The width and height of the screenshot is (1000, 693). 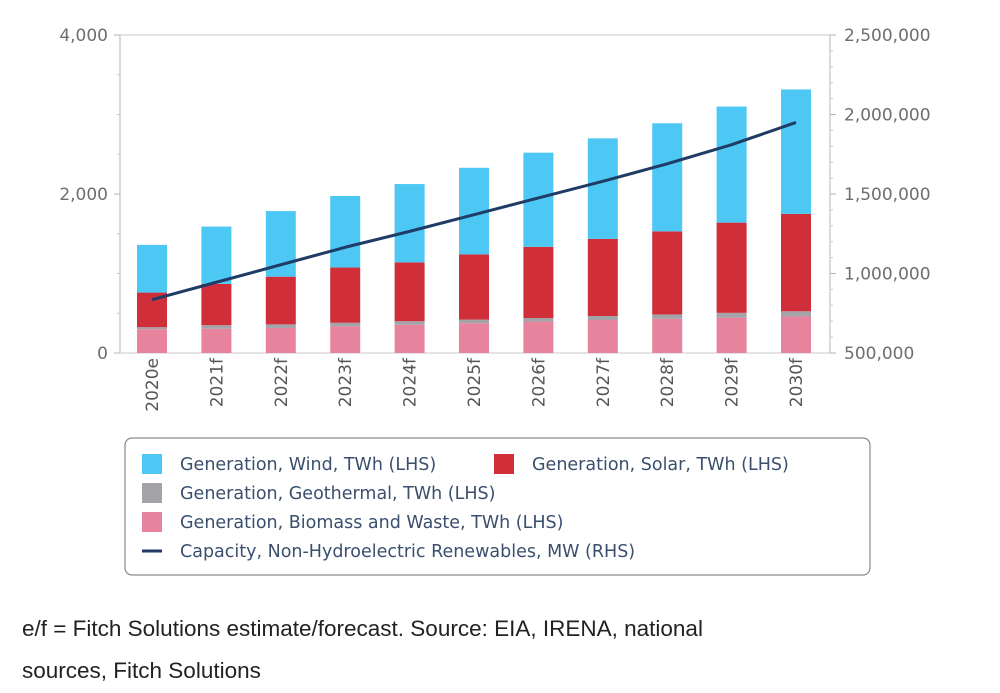 What do you see at coordinates (216, 327) in the screenshot?
I see `bar-geothermal-2021f` at bounding box center [216, 327].